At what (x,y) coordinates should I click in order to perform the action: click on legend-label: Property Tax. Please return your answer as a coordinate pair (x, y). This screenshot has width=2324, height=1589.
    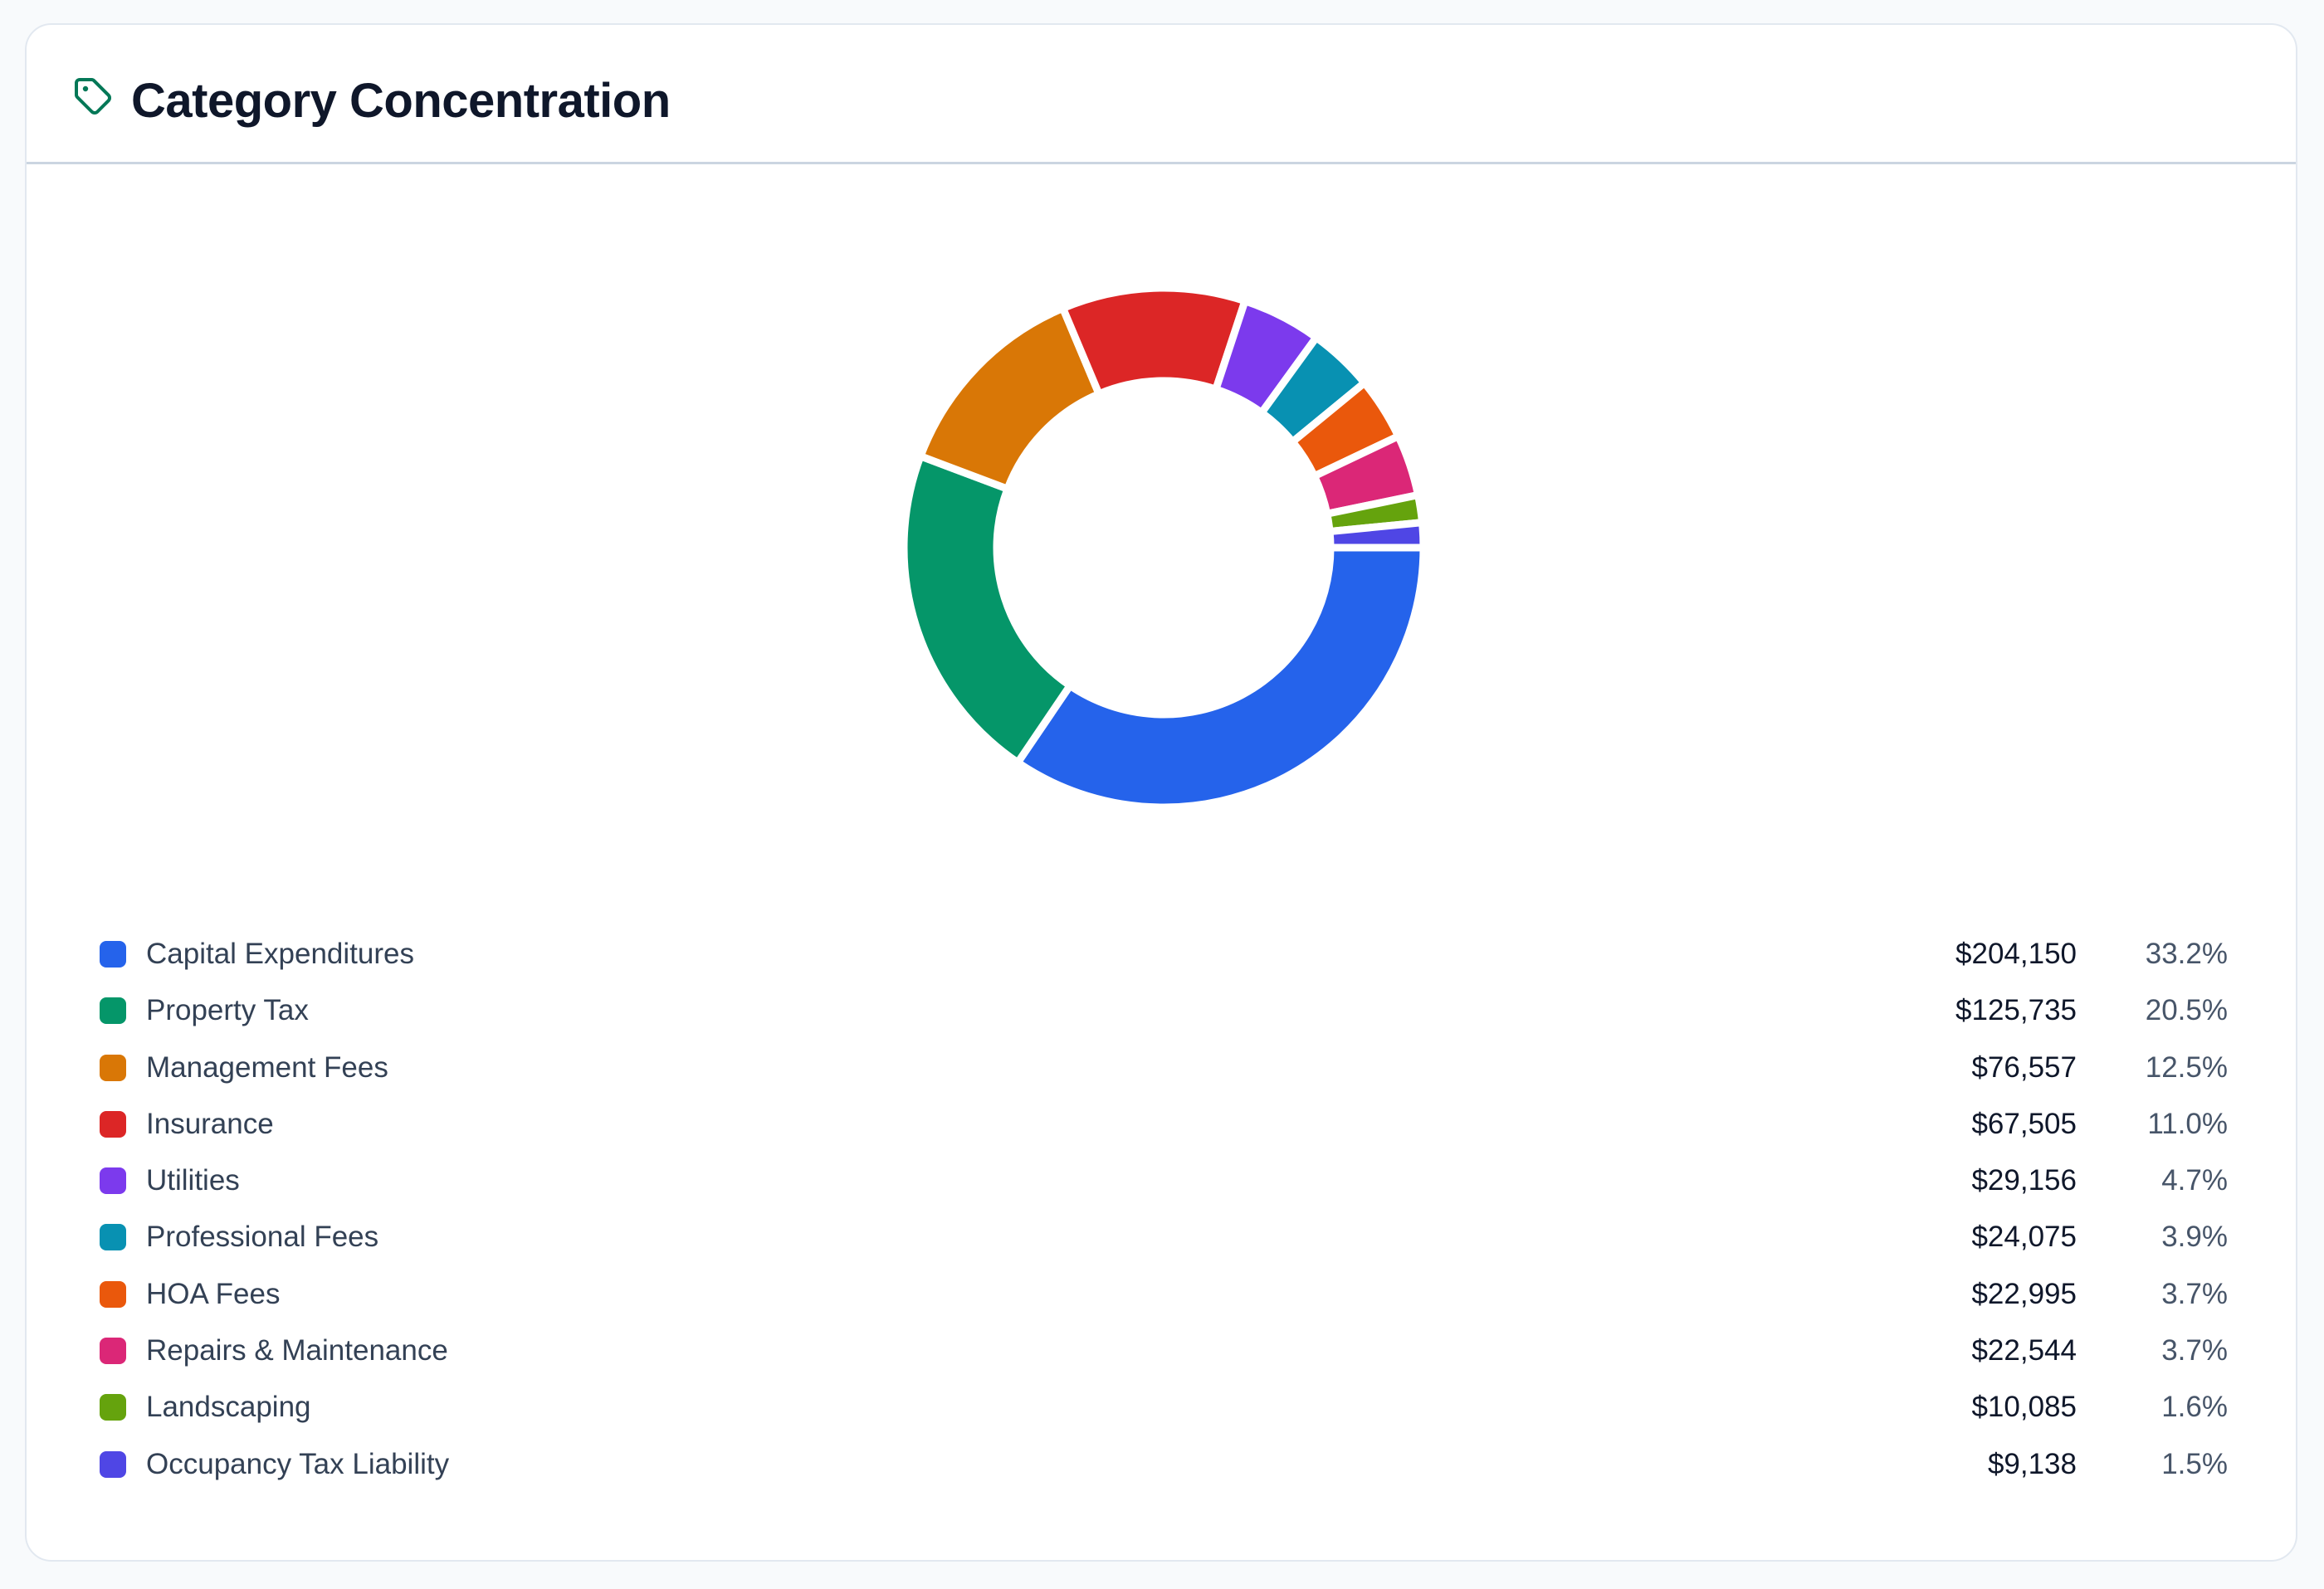
    Looking at the image, I should click on (228, 1011).